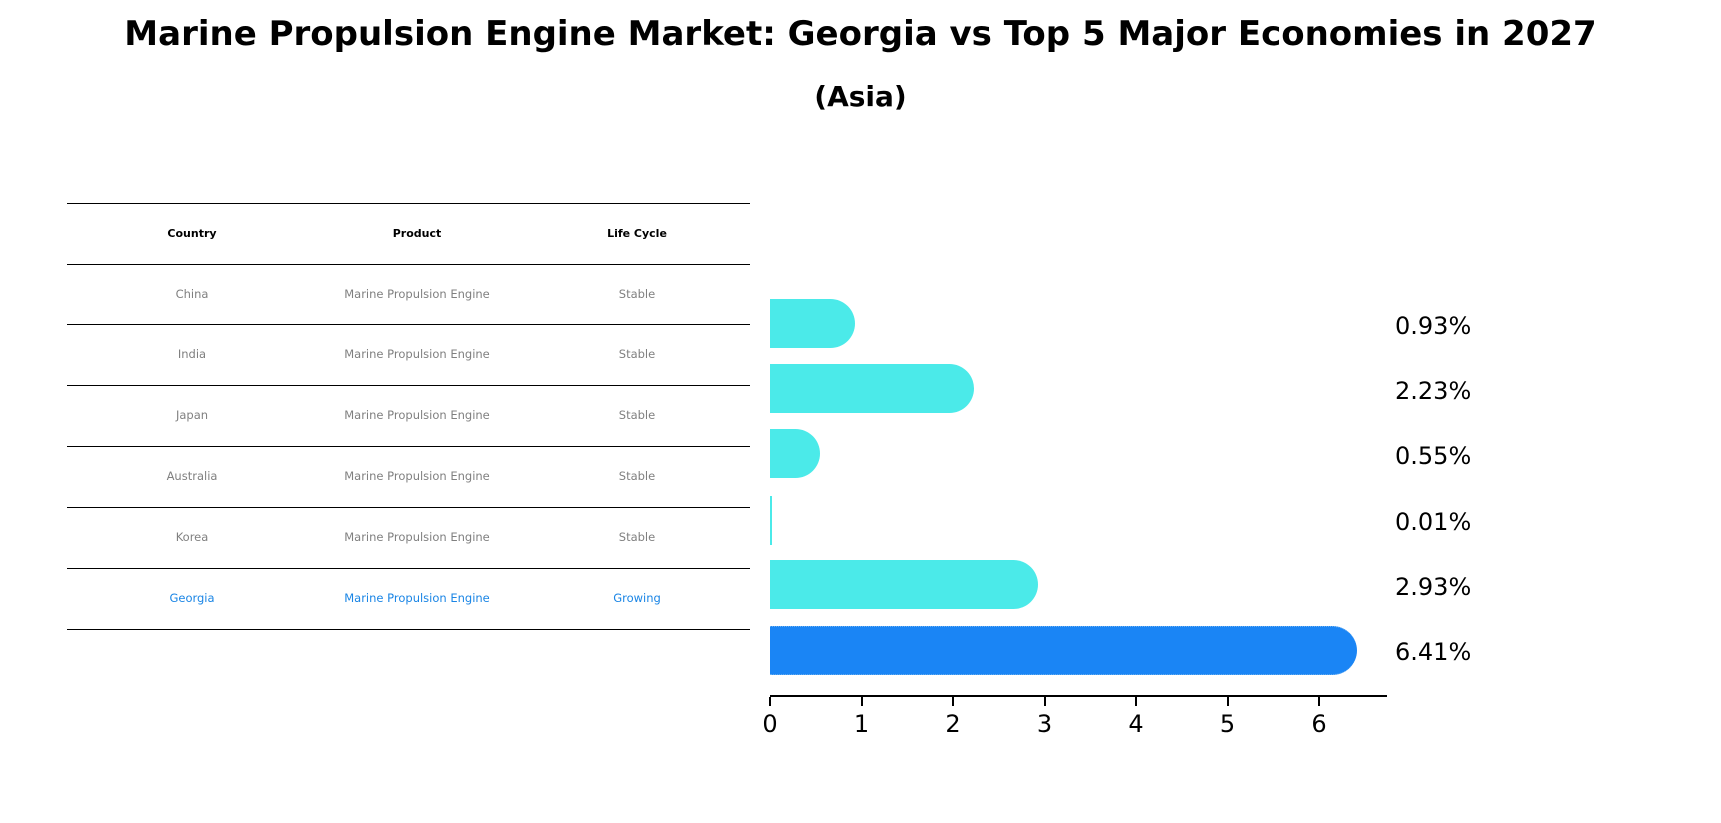 This screenshot has height=823, width=1721. Describe the element at coordinates (953, 724) in the screenshot. I see `x-tick-label: 2` at that location.